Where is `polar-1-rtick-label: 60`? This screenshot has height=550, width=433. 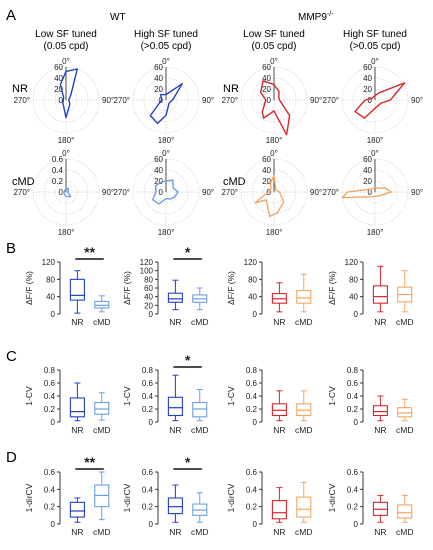 polar-1-rtick-label: 60 is located at coordinates (58, 67).